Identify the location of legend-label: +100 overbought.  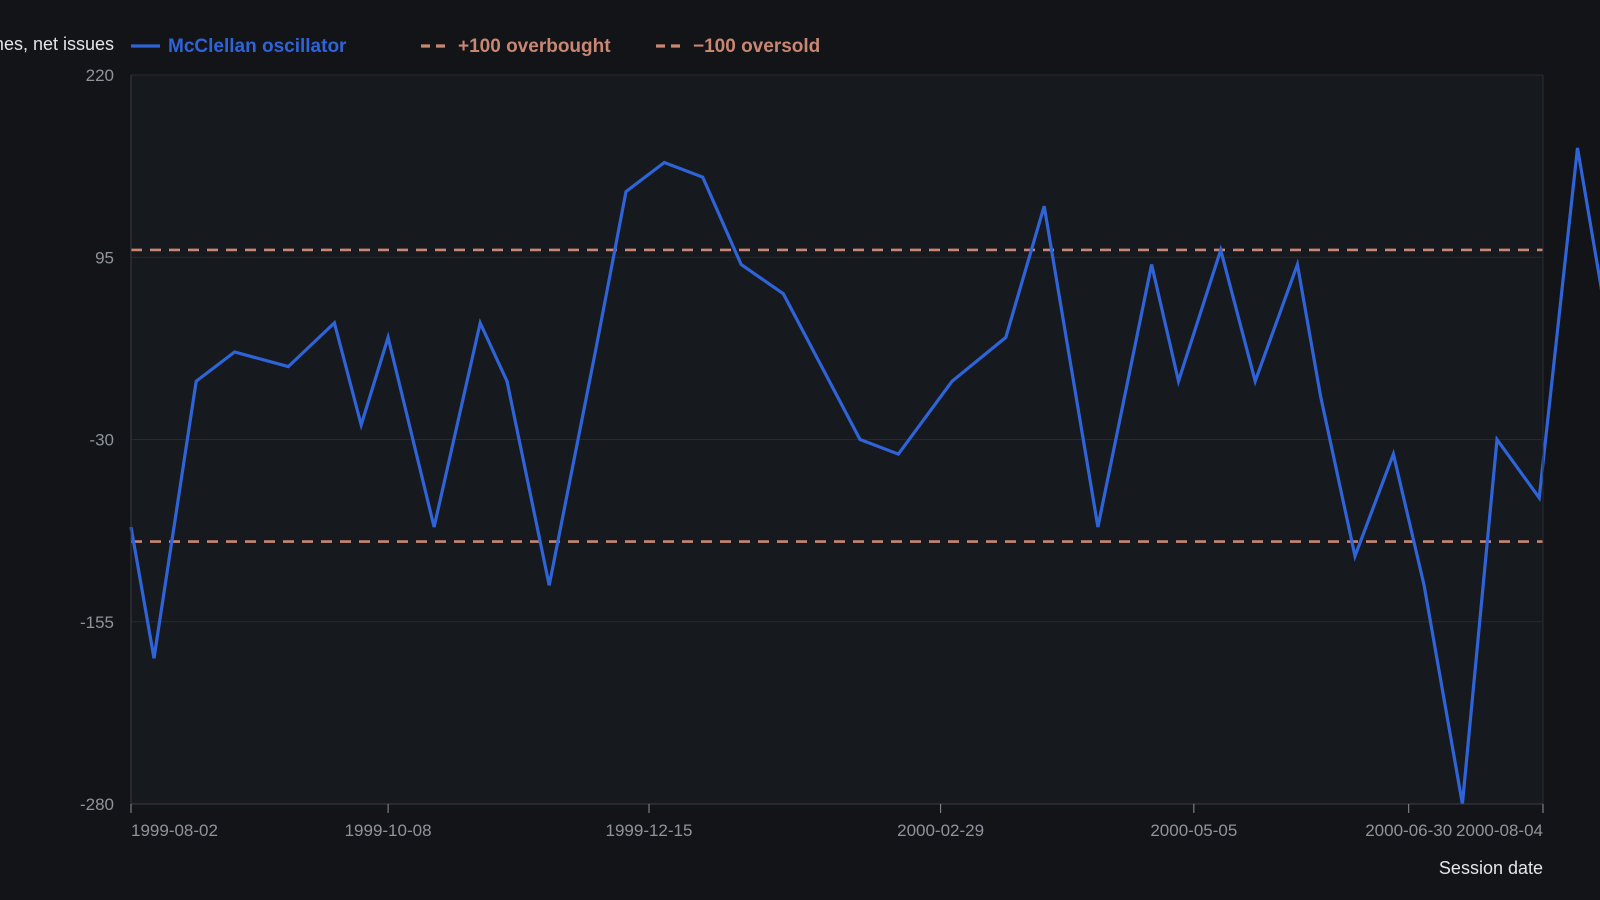
(534, 46).